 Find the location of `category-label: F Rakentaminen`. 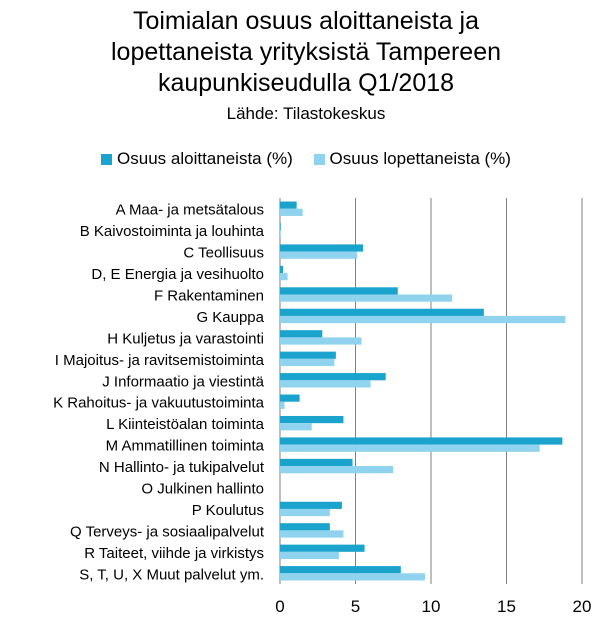

category-label: F Rakentaminen is located at coordinates (209, 296).